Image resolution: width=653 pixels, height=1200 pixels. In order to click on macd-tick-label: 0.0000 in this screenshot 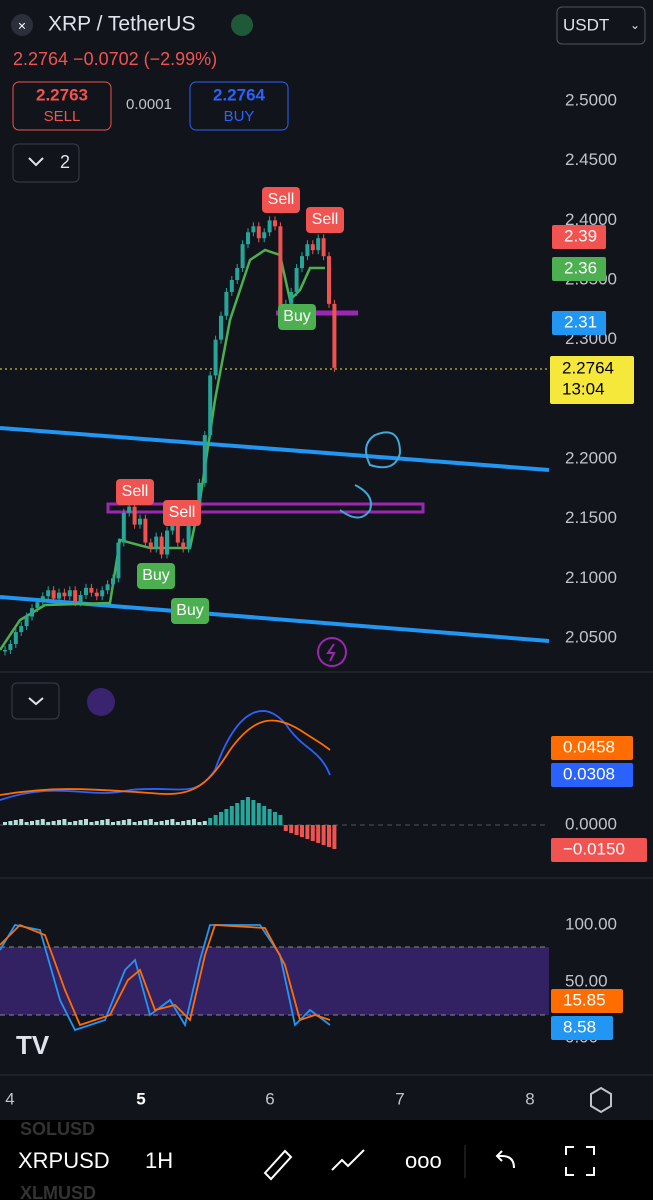, I will do `click(591, 823)`.